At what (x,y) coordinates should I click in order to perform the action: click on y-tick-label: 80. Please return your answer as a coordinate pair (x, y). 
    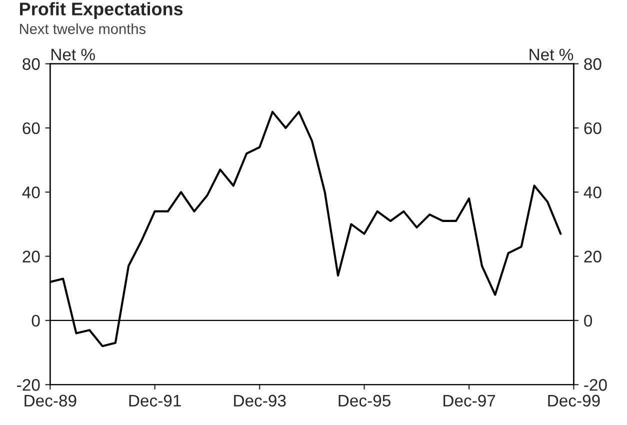
    Looking at the image, I should click on (31, 64).